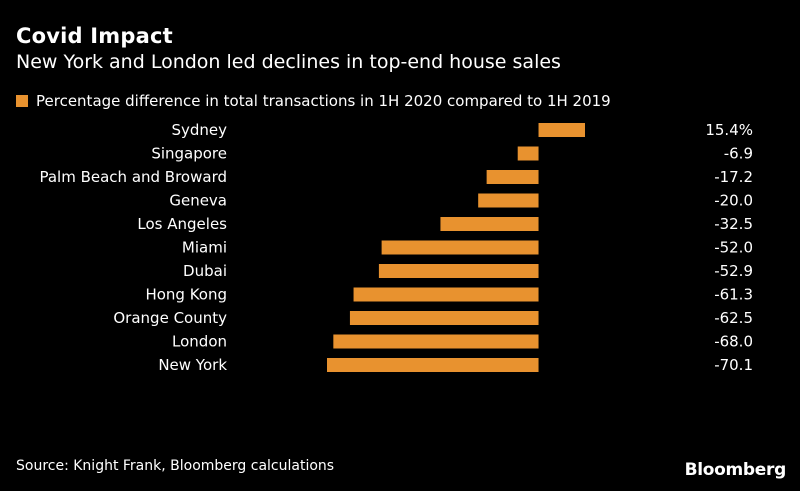 The height and width of the screenshot is (491, 800). I want to click on data-label: -68.0, so click(733, 342).